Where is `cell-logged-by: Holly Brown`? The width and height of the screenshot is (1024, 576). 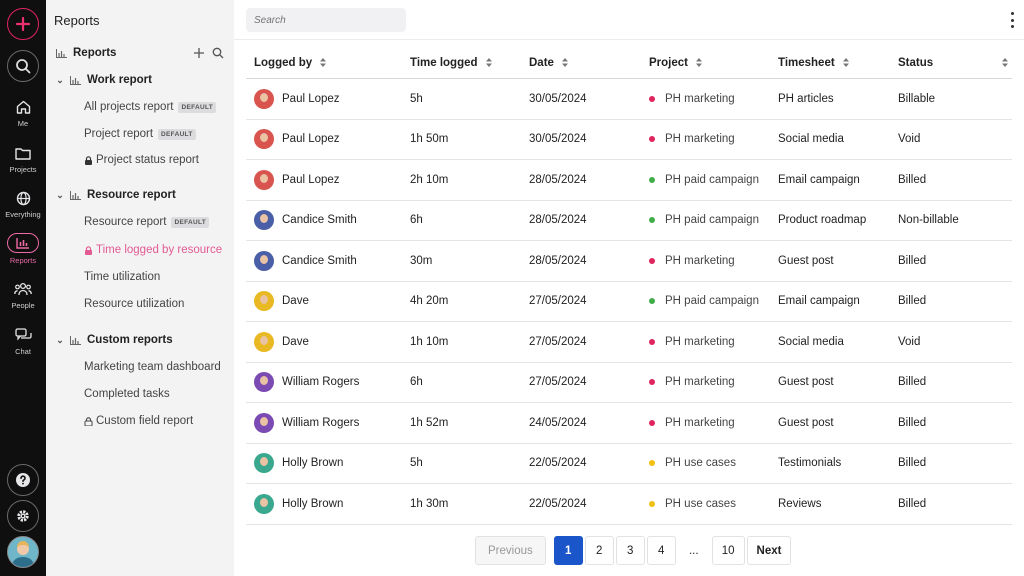
cell-logged-by: Holly Brown is located at coordinates (324, 503).